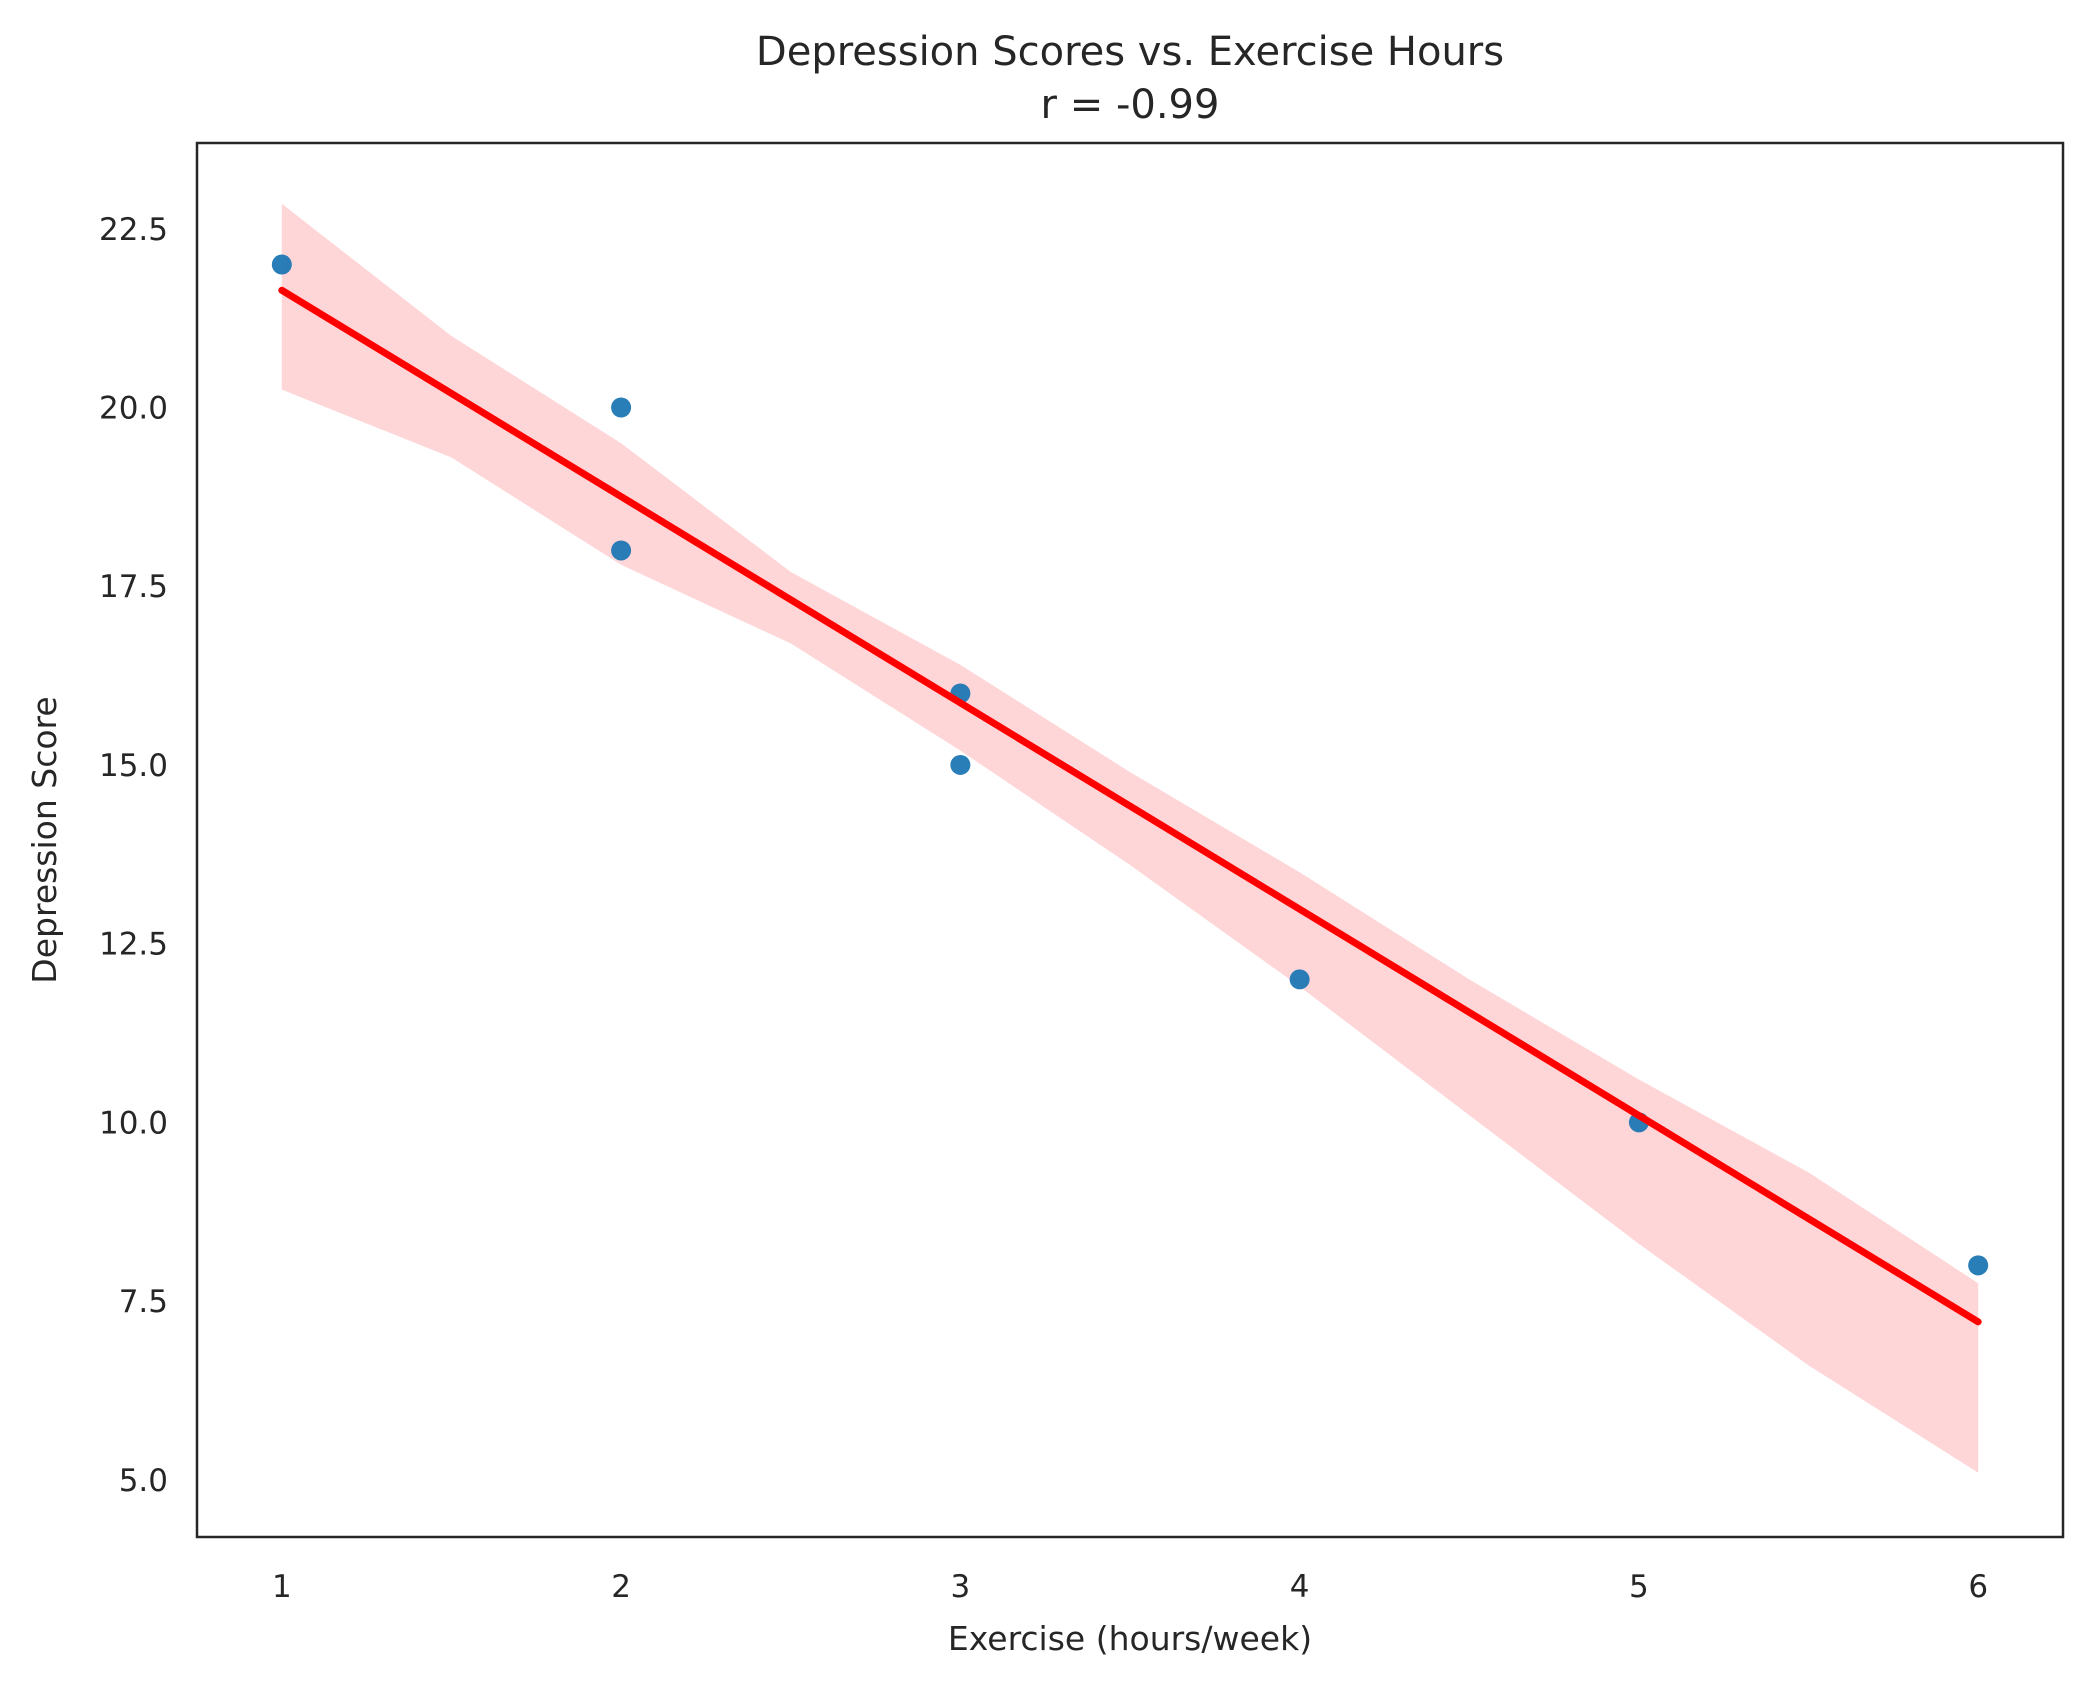 The height and width of the screenshot is (1683, 2085). What do you see at coordinates (133, 230) in the screenshot?
I see `y-tick-label: 22.5` at bounding box center [133, 230].